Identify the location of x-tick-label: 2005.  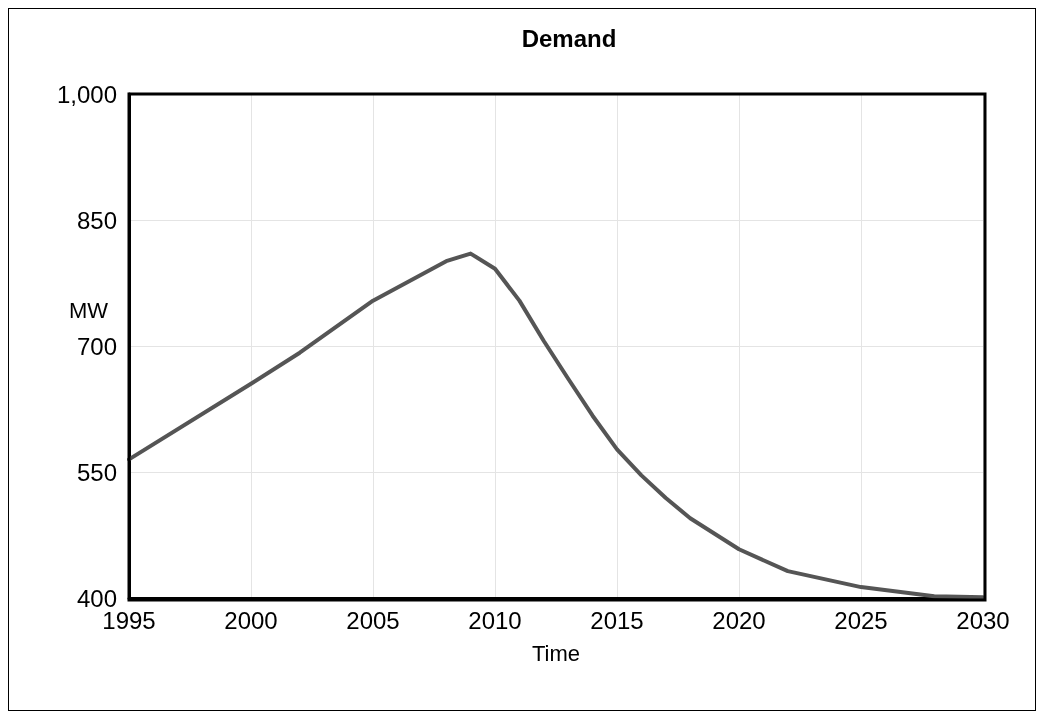
(373, 620).